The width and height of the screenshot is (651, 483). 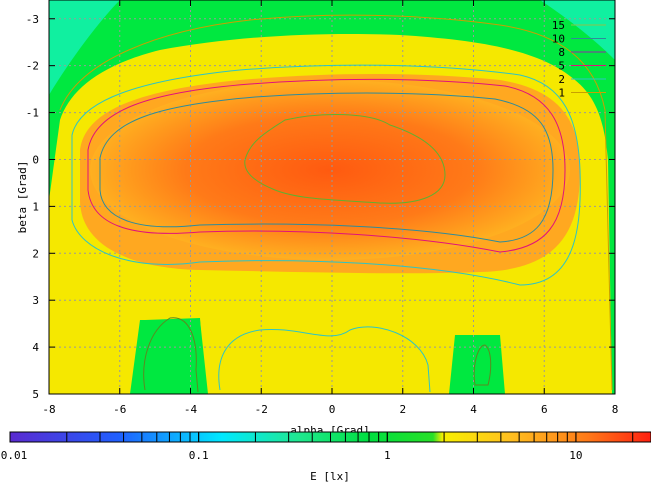 What do you see at coordinates (332, 409) in the screenshot?
I see `x-tick-label: 0` at bounding box center [332, 409].